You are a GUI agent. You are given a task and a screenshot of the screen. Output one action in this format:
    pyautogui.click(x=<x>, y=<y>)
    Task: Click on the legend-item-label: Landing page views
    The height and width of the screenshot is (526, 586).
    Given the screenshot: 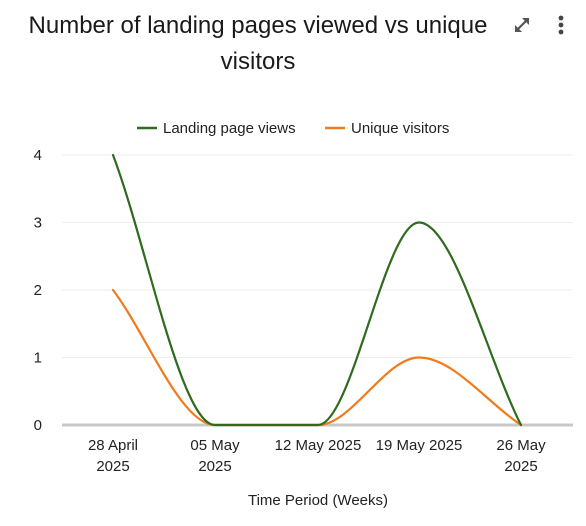 What is the action you would take?
    pyautogui.click(x=229, y=128)
    